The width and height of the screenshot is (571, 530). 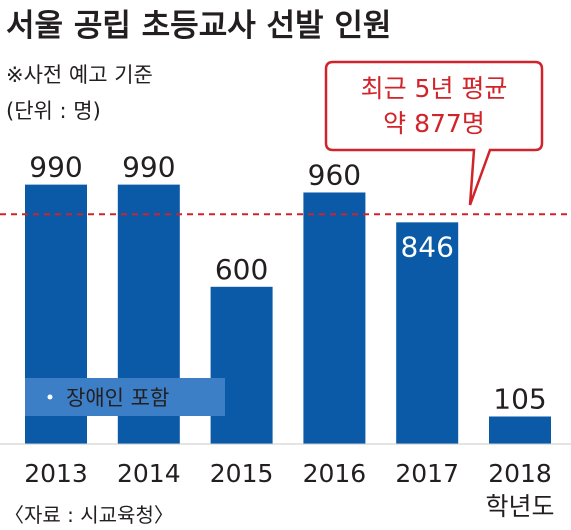 What do you see at coordinates (519, 398) in the screenshot?
I see `data-label-2018: 105` at bounding box center [519, 398].